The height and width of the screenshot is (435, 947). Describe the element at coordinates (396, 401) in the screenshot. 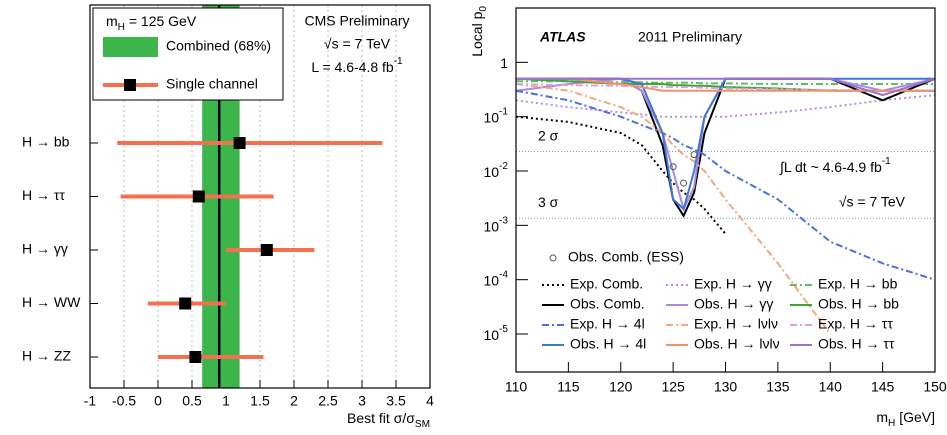

I see `x-tick-label: 3.5` at that location.